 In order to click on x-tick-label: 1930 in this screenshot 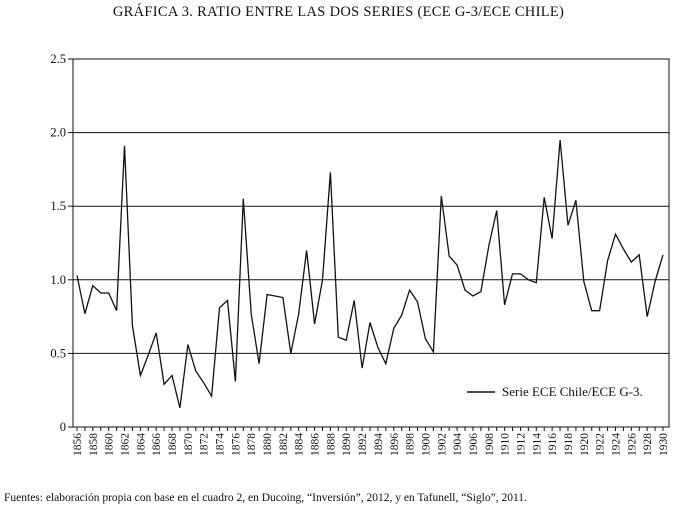, I will do `click(664, 444)`.